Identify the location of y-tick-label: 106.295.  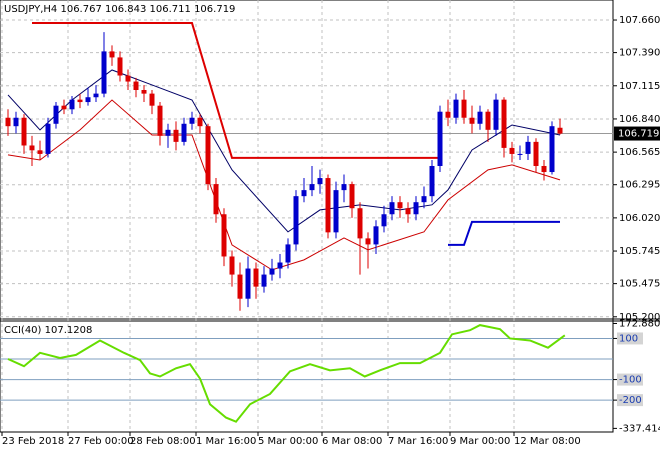
(639, 185).